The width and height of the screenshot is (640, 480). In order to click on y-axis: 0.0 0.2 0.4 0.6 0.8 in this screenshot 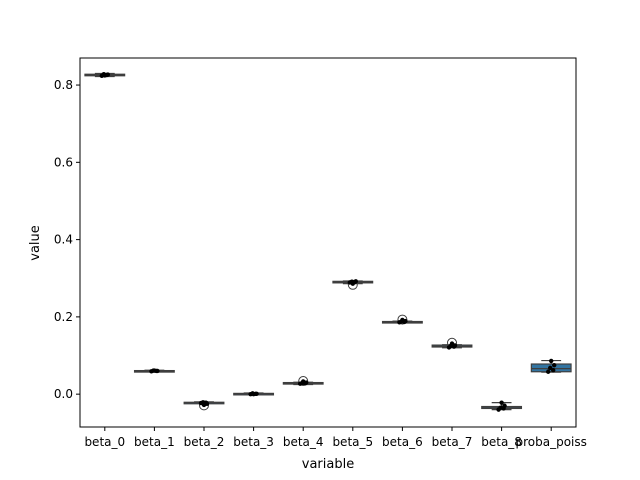, I will do `click(67, 239)`.